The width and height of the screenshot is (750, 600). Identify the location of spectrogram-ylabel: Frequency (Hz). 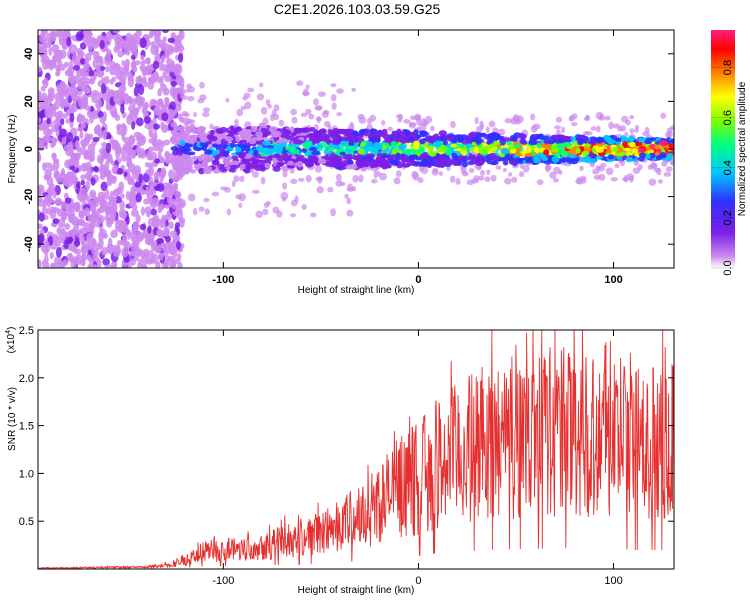
(12, 149).